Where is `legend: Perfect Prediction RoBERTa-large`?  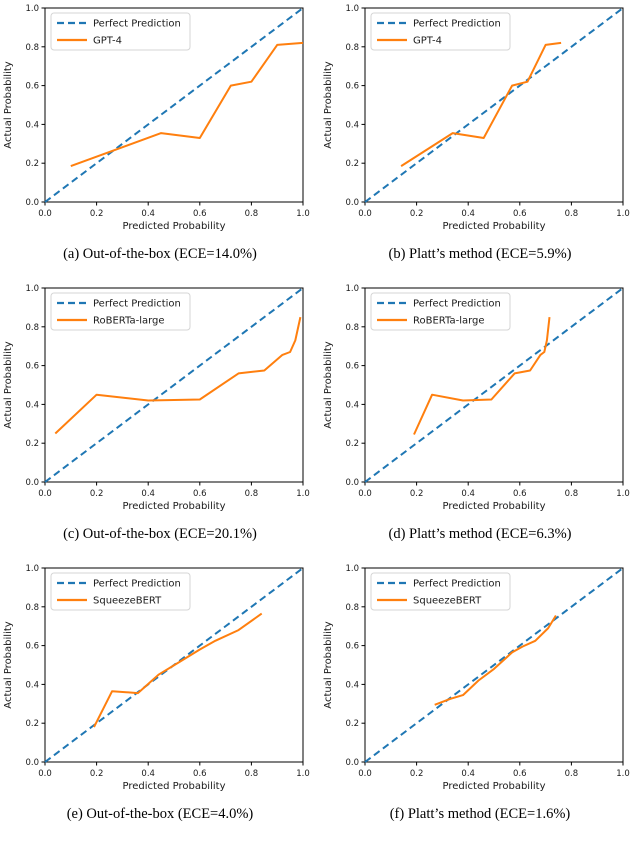
legend: Perfect Prediction RoBERTa-large is located at coordinates (440, 311).